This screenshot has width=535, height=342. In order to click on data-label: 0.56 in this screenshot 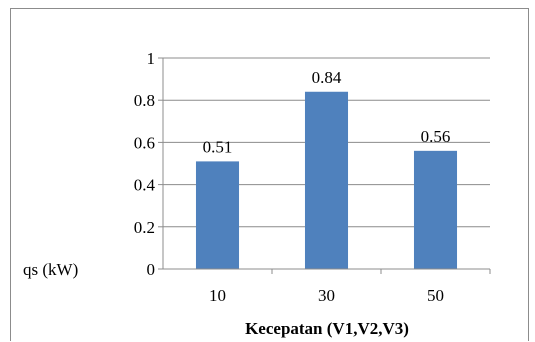, I will do `click(436, 136)`.